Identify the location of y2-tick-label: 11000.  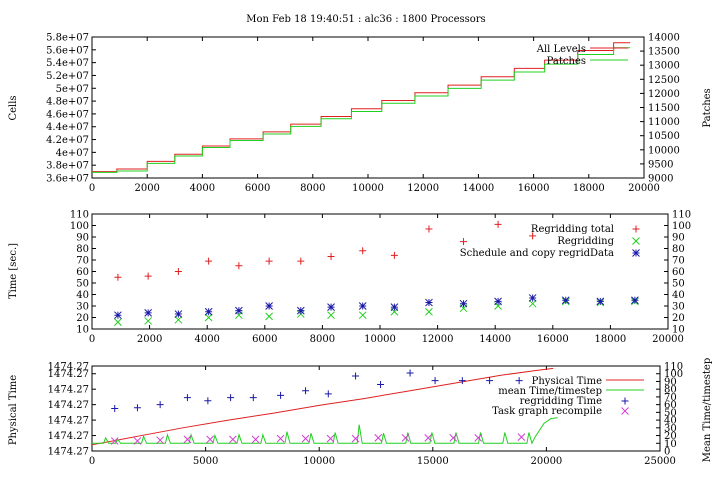
(664, 122).